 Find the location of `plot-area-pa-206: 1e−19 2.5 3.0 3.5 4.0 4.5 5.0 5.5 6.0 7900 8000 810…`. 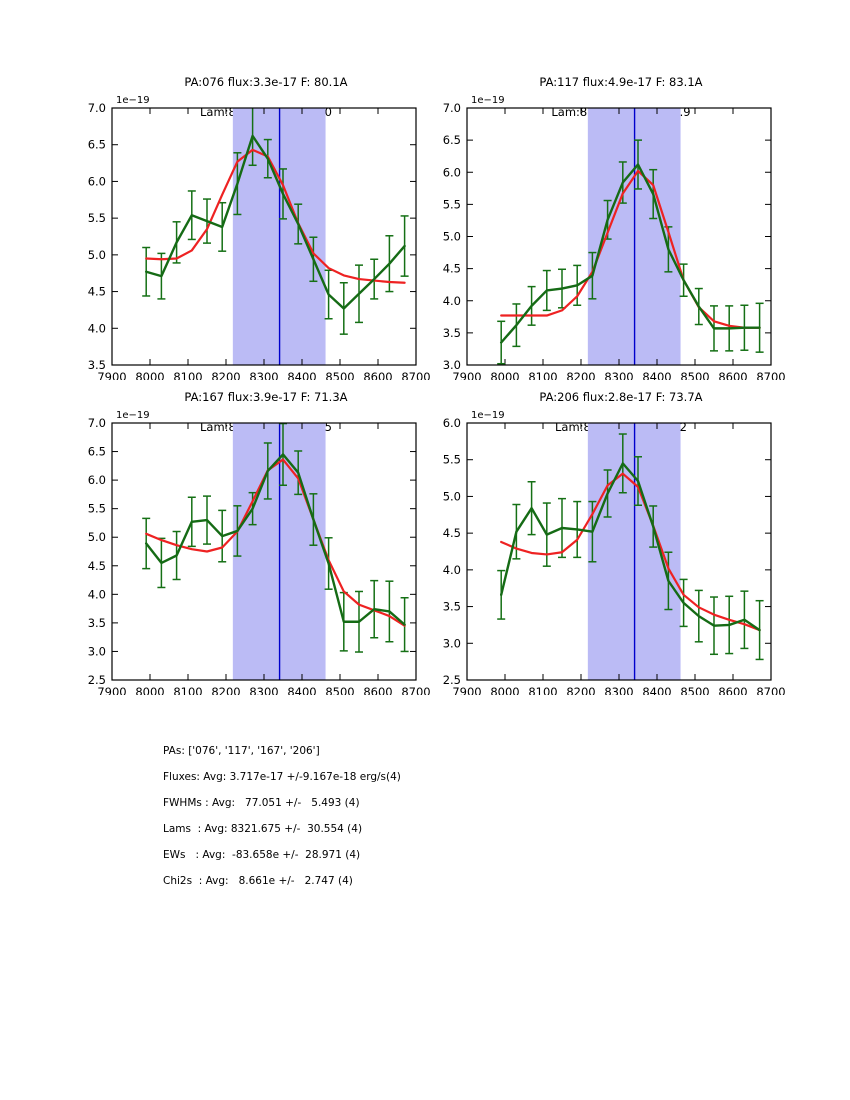

plot-area-pa-206: 1e−19 2.5 3.0 3.5 4.0 4.5 5.0 5.5 6.0 7900 8000 810… is located at coordinates (610, 550).